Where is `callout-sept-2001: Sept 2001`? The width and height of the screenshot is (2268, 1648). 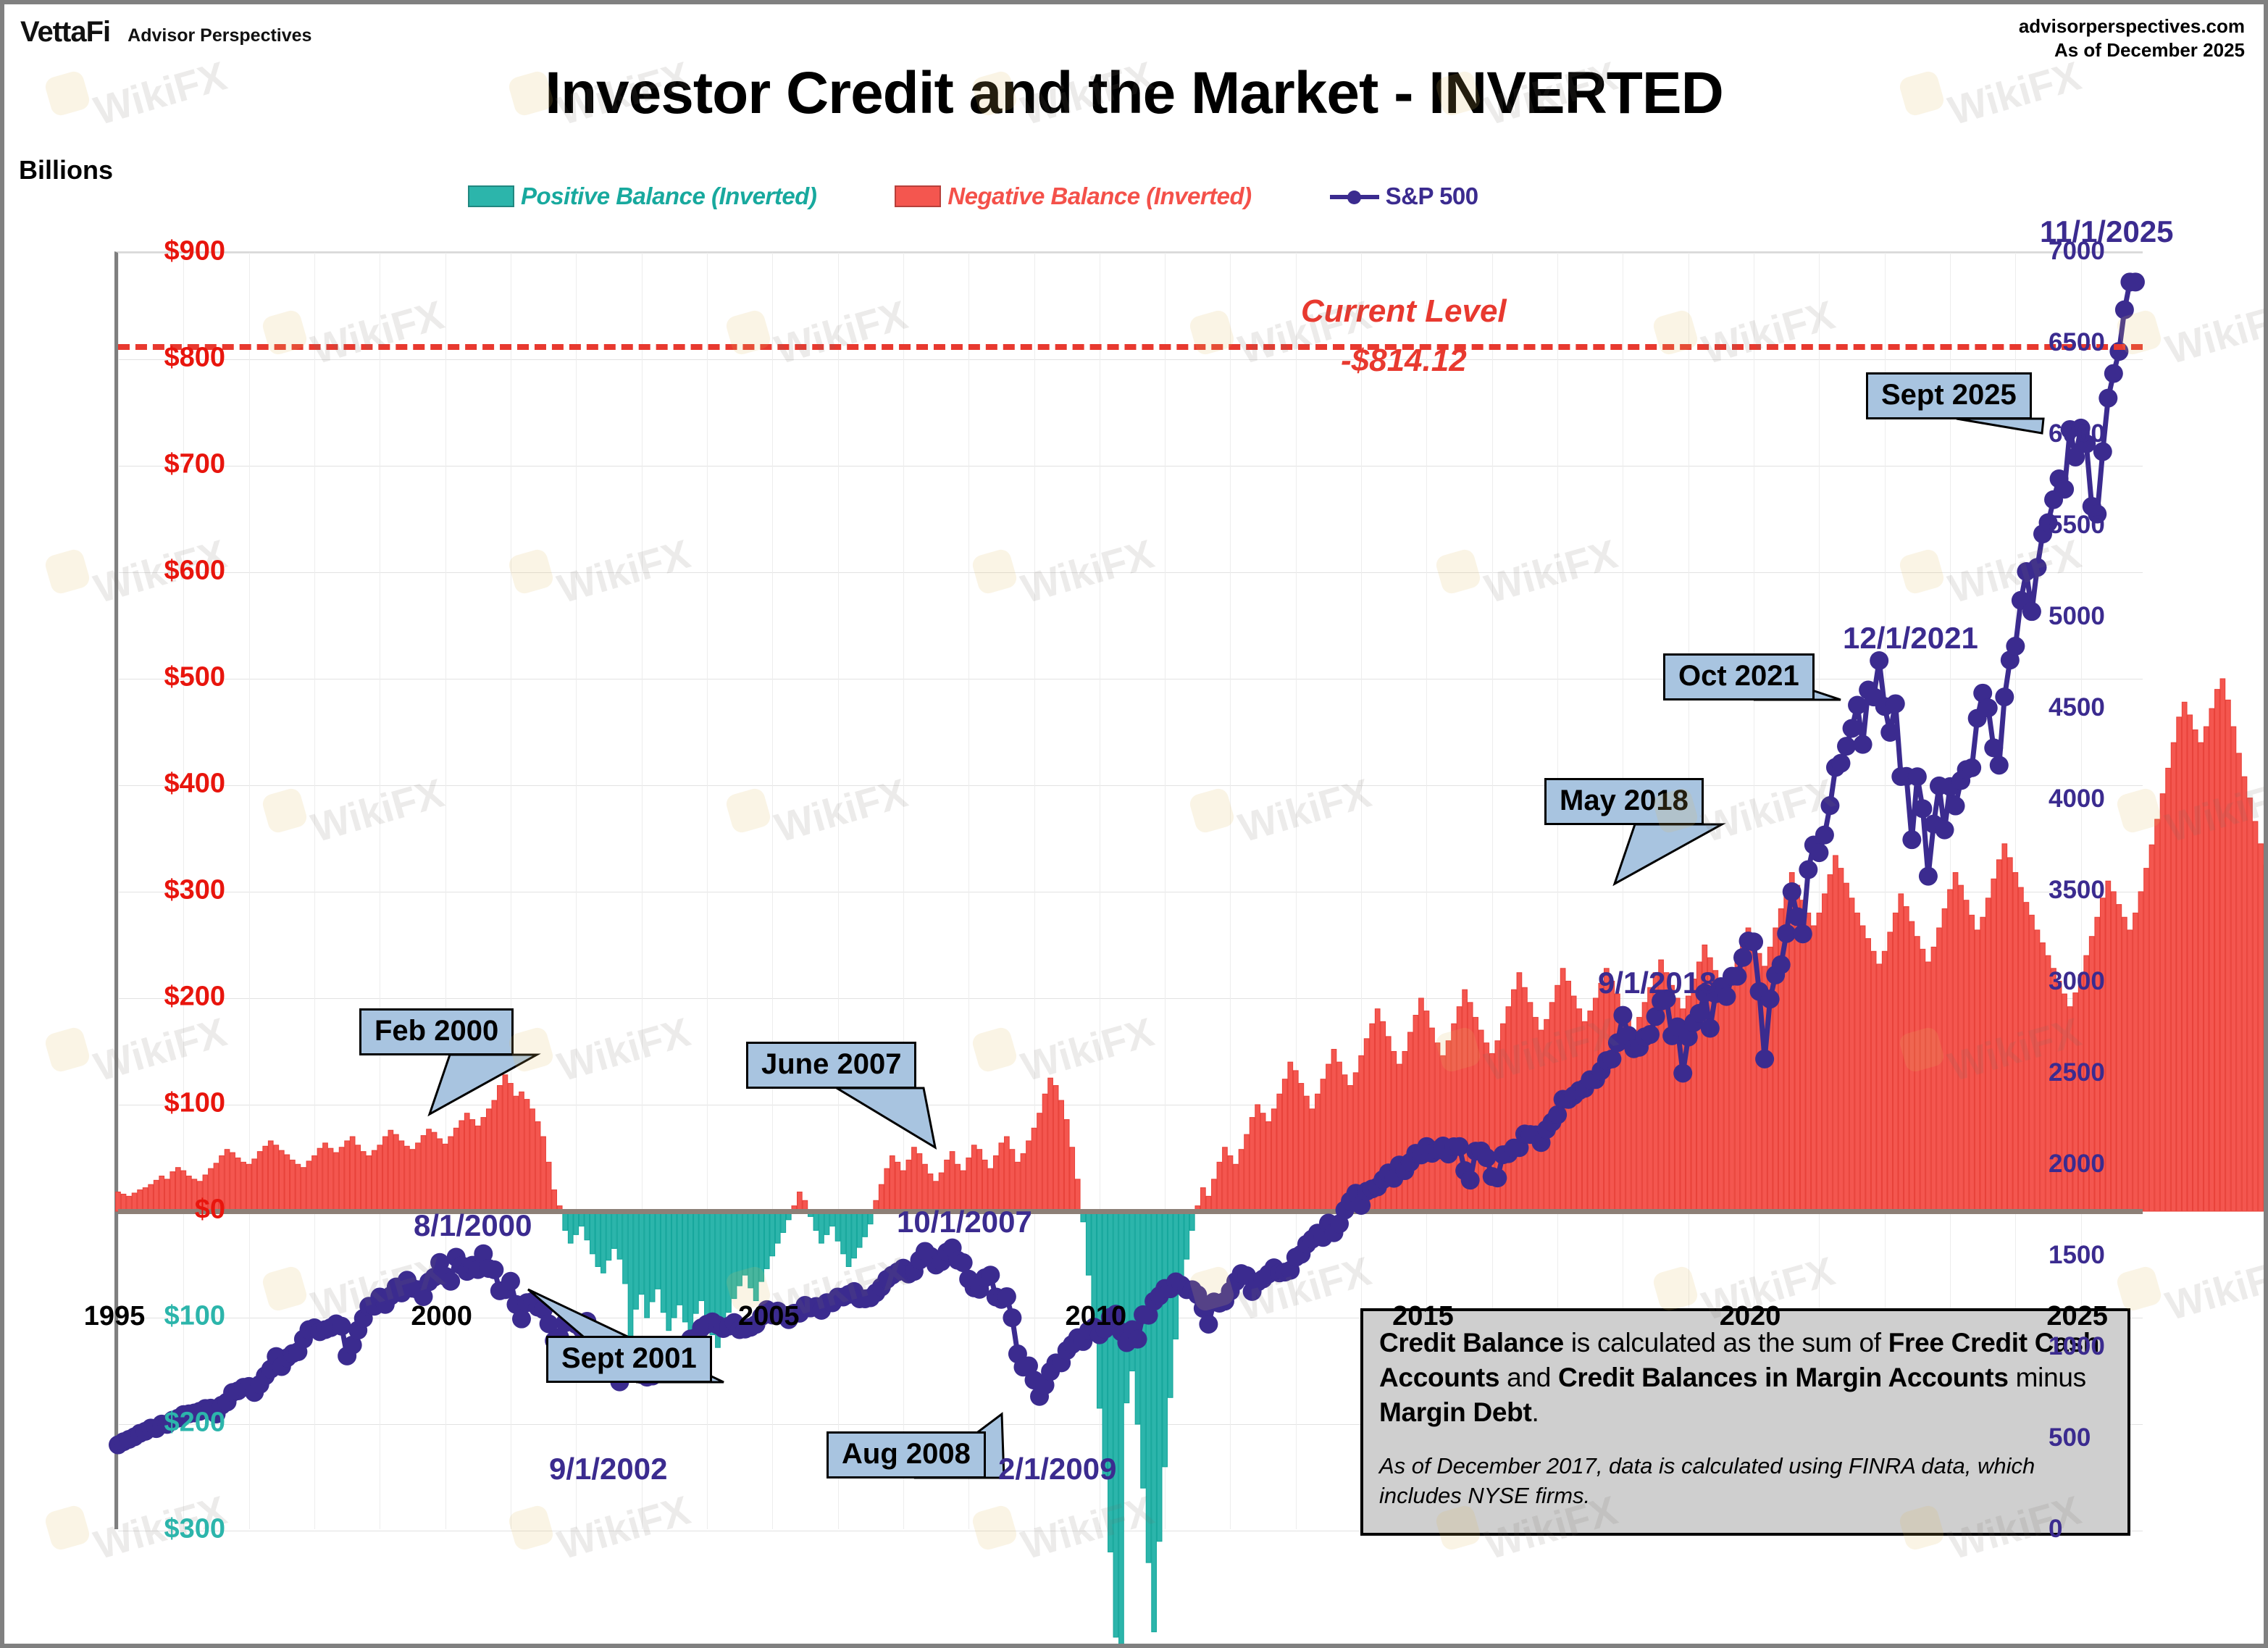 callout-sept-2001: Sept 2001 is located at coordinates (629, 1359).